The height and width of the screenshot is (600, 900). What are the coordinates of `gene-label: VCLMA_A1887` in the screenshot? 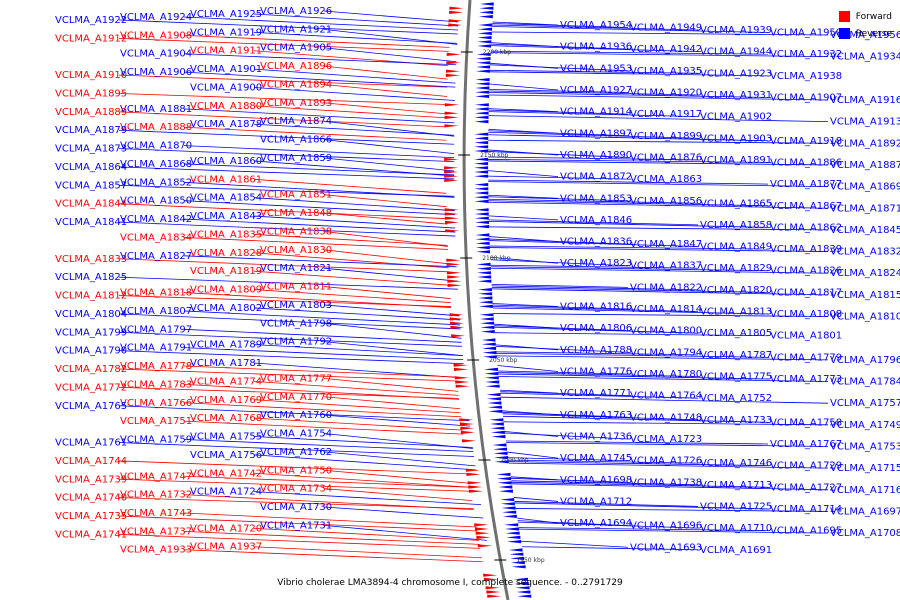 It's located at (865, 165).